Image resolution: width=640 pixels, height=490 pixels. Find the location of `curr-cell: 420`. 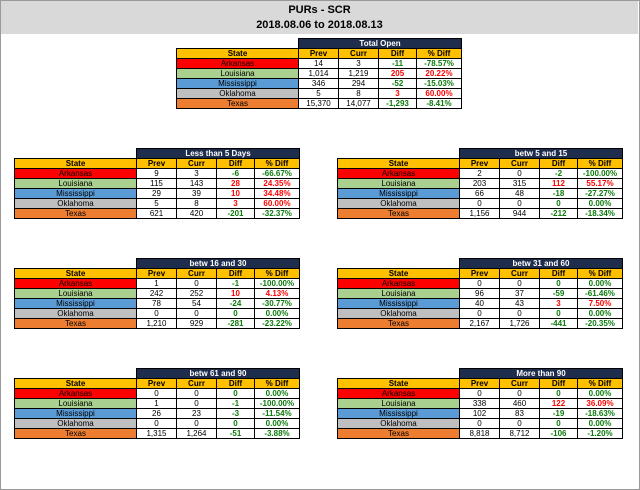

curr-cell: 420 is located at coordinates (196, 213).